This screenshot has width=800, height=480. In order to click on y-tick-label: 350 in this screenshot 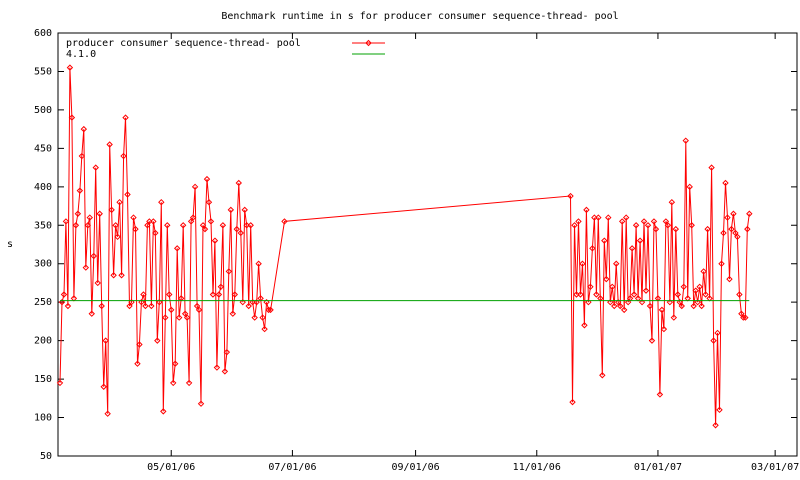, I will do `click(43, 225)`.